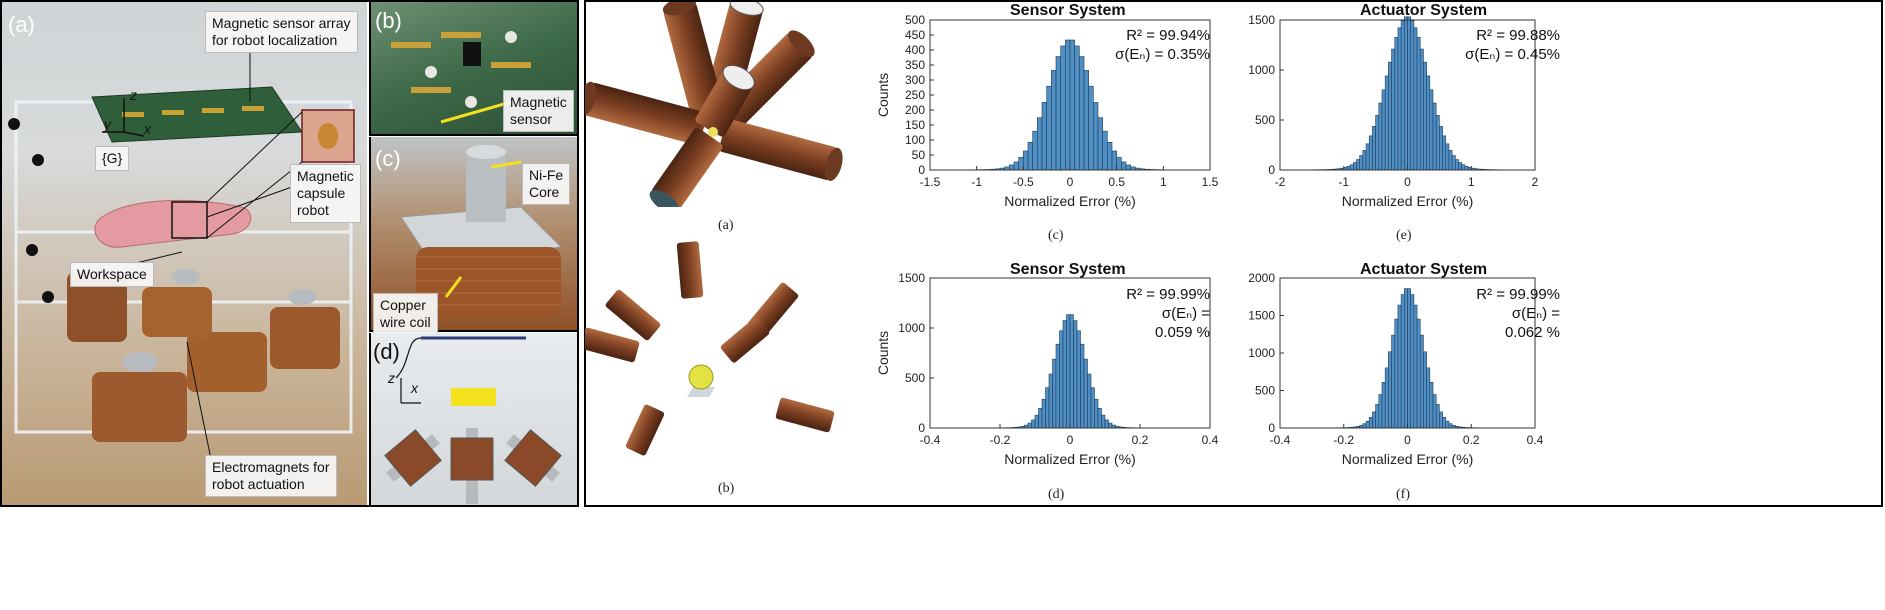 Image resolution: width=1885 pixels, height=610 pixels. I want to click on chart-f-title: Actuator System, so click(1424, 269).